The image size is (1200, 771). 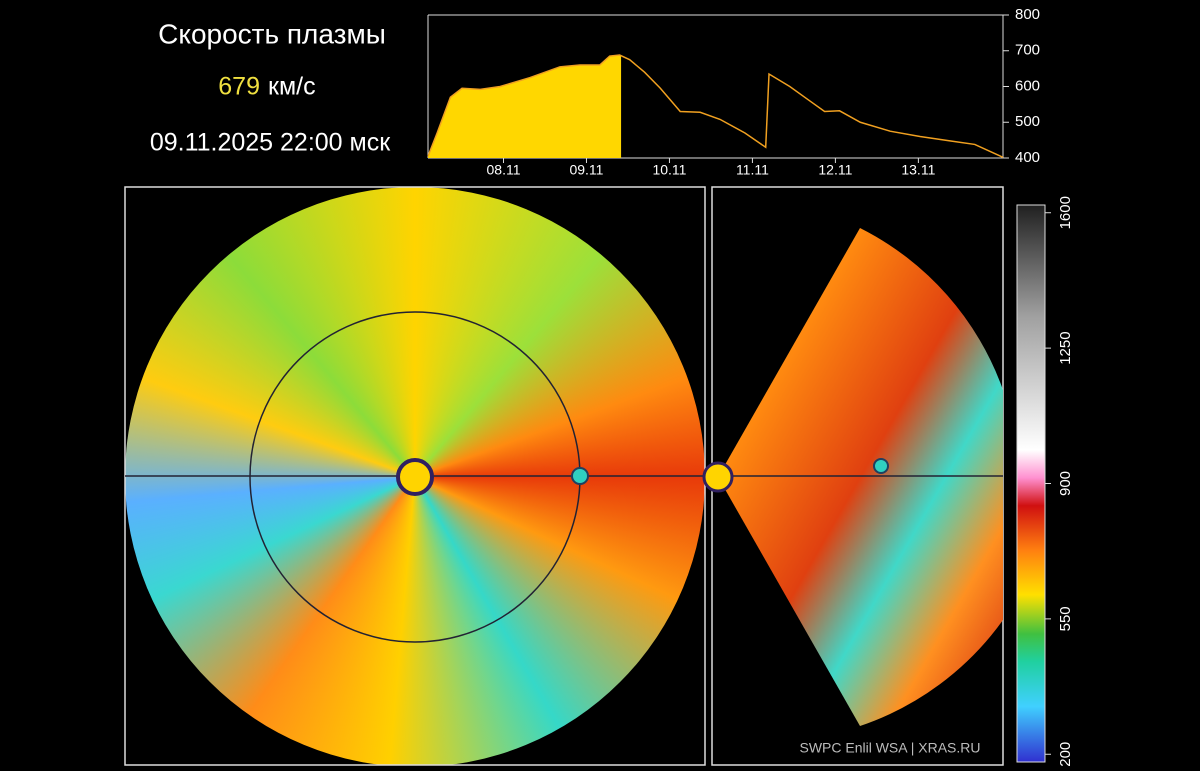 What do you see at coordinates (1065, 212) in the screenshot?
I see `colorbar-label: 1600` at bounding box center [1065, 212].